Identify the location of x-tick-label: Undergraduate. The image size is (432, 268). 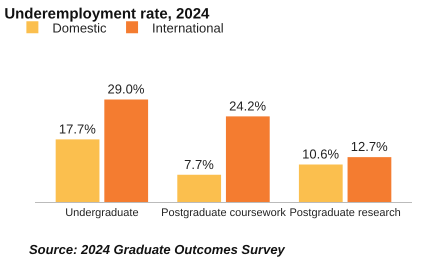
(102, 213).